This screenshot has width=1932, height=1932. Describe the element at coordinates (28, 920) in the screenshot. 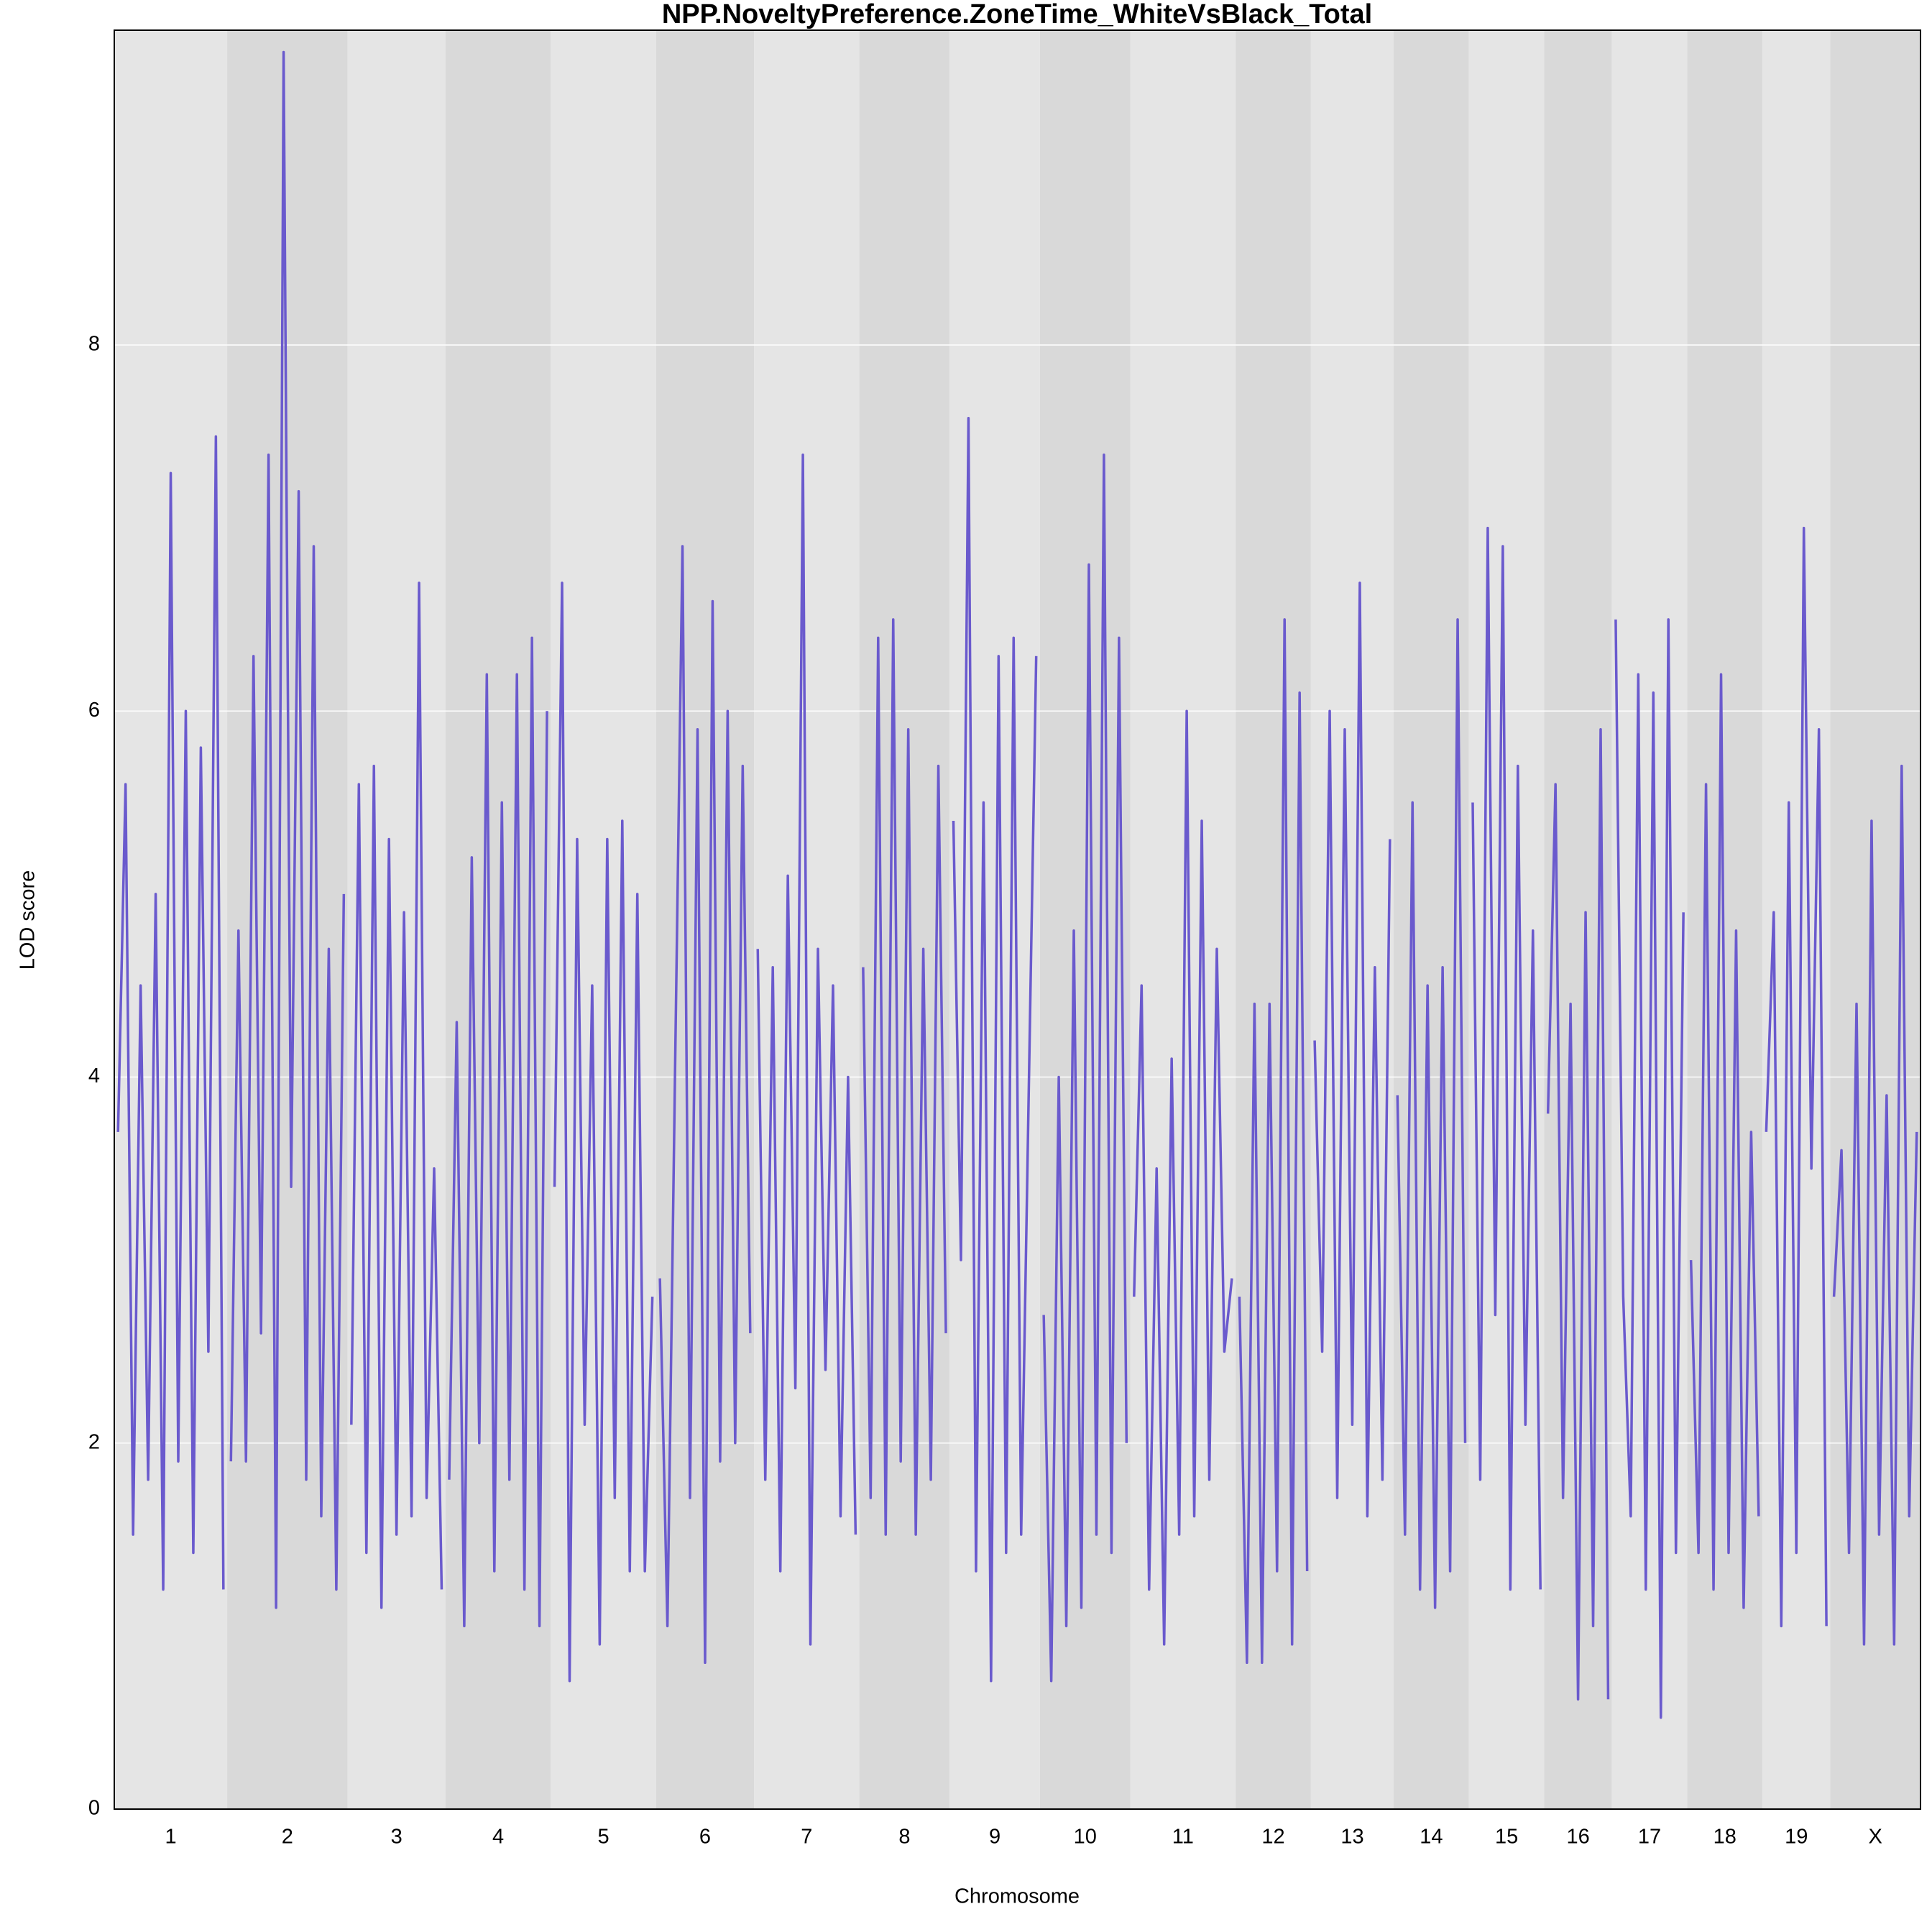

I see `y-axis-label: LOD score` at that location.